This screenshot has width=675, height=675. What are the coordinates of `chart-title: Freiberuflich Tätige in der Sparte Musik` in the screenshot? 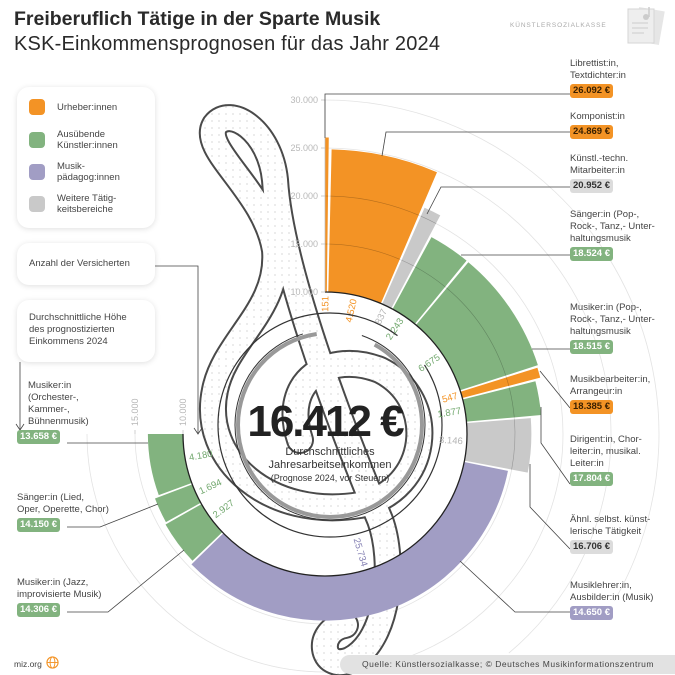 It's located at (197, 19).